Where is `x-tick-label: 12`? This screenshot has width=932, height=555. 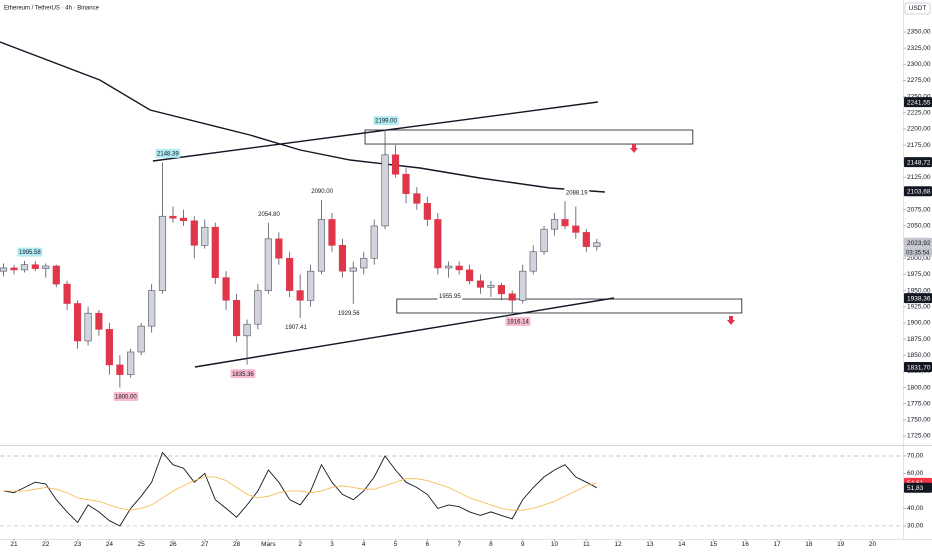
x-tick-label: 12 is located at coordinates (618, 544).